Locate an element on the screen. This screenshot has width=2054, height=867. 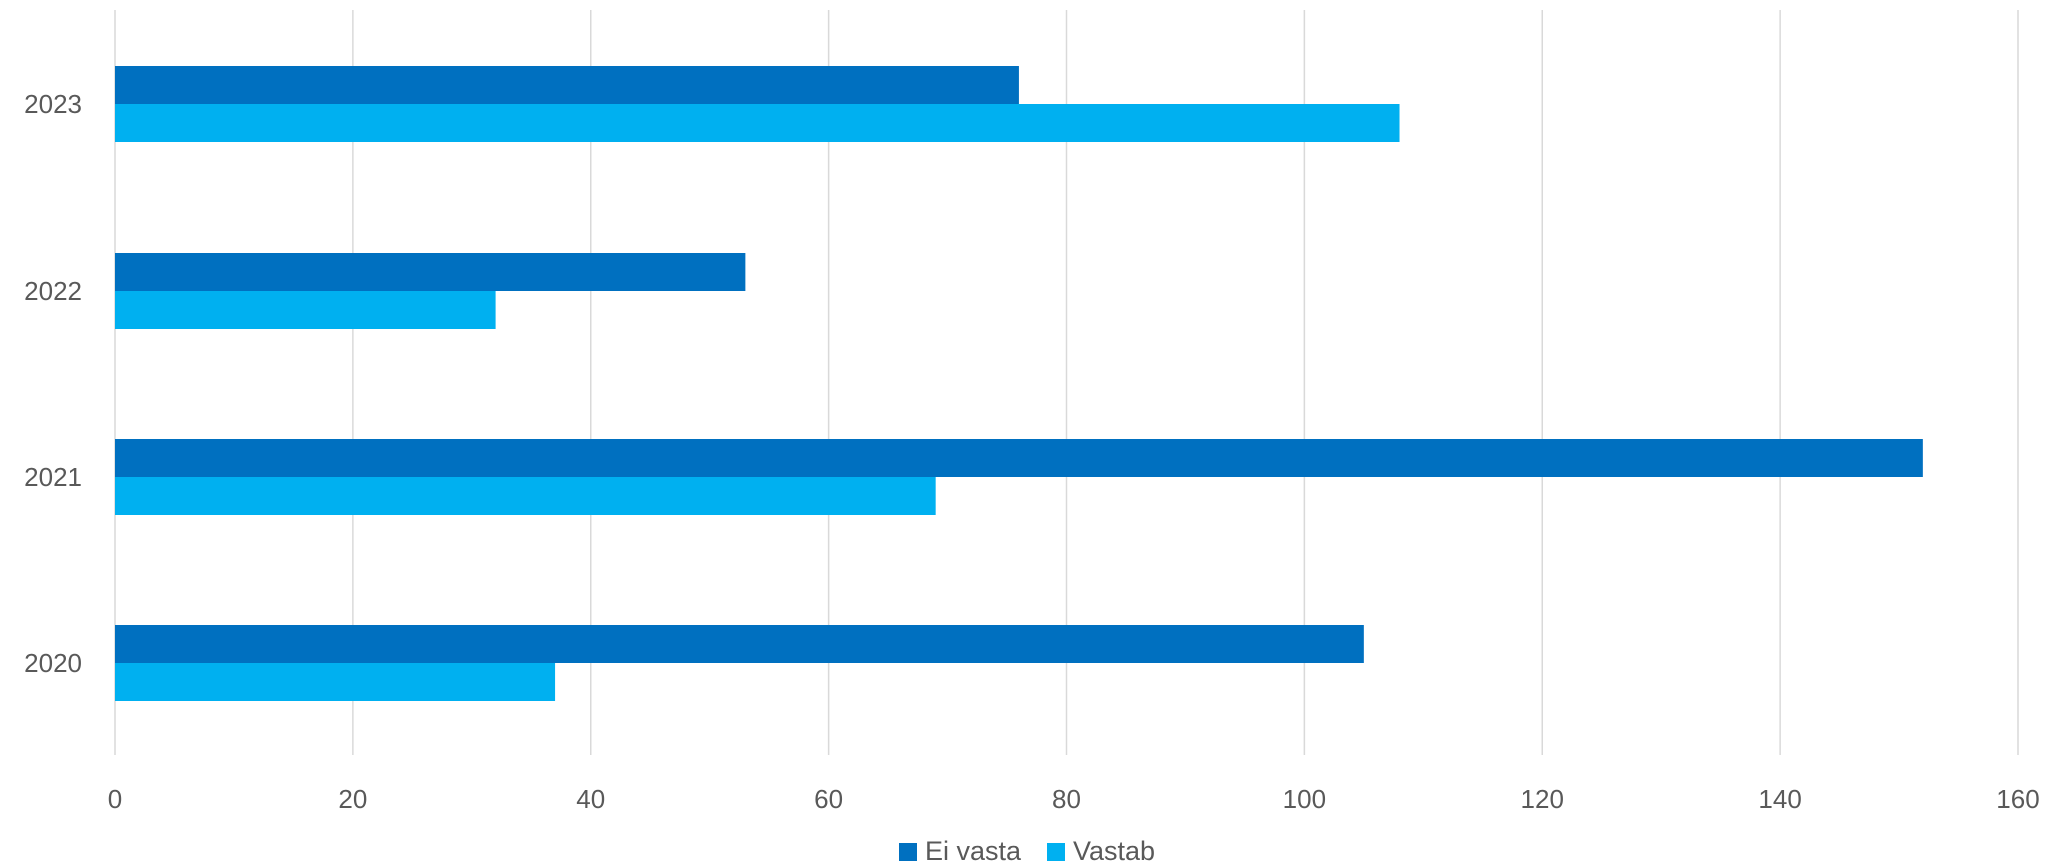
legend-label: Vastab is located at coordinates (1114, 851).